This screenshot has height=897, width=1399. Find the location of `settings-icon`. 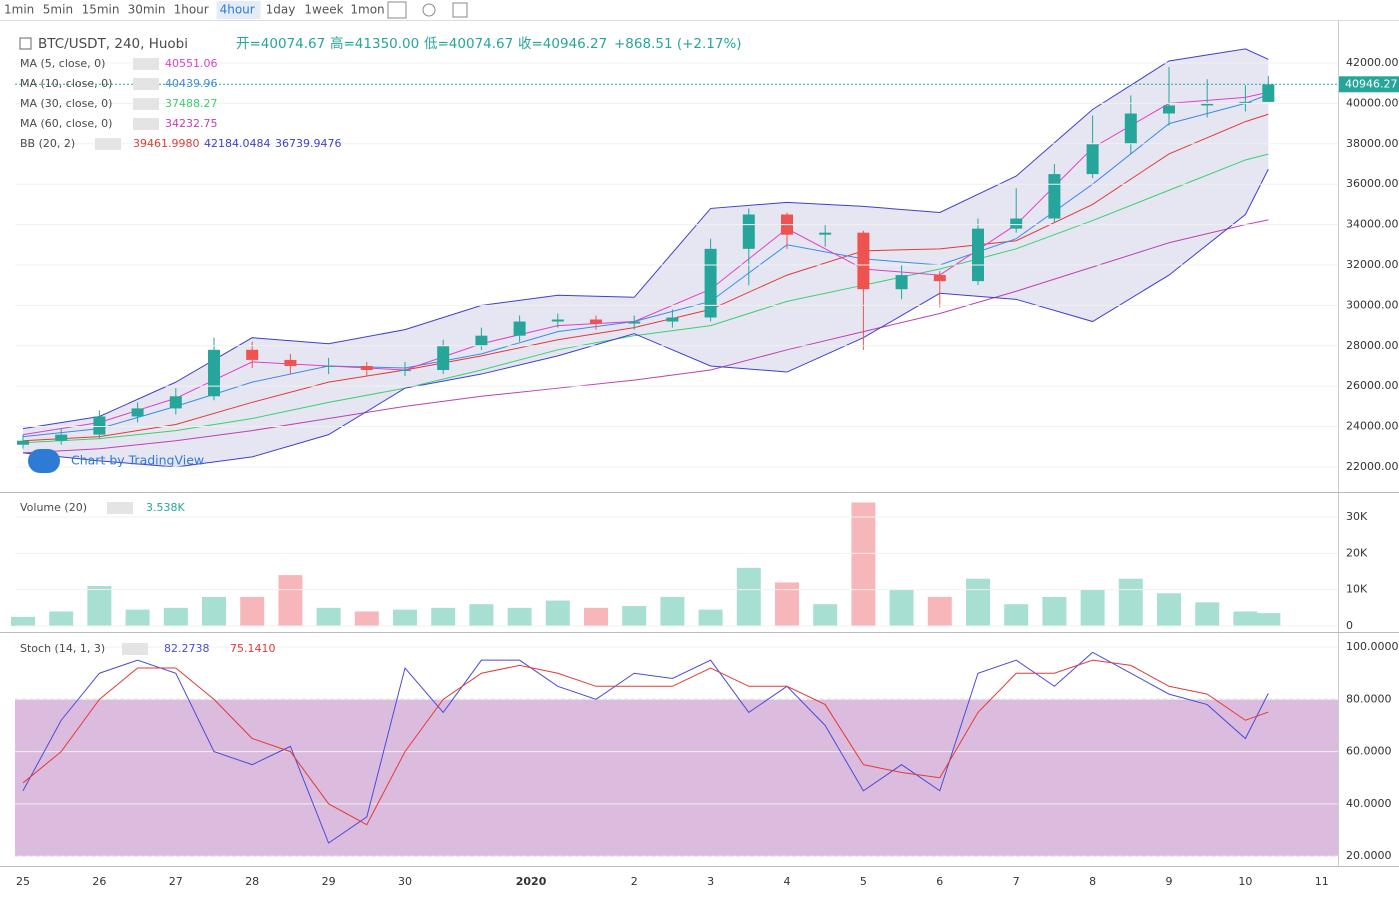

settings-icon is located at coordinates (429, 10).